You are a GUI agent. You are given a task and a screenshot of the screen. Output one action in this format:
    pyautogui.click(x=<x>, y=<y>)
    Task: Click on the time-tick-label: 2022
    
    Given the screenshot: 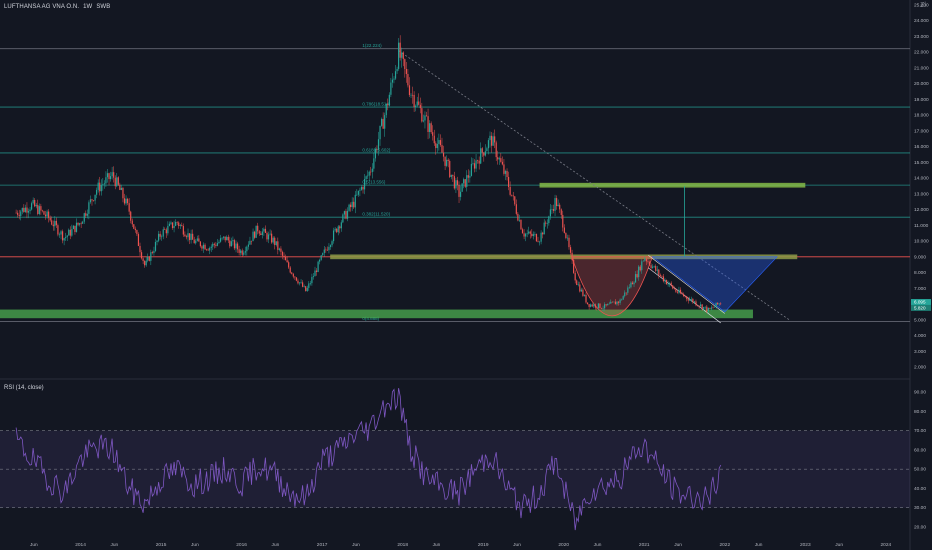 What is the action you would take?
    pyautogui.click(x=724, y=545)
    